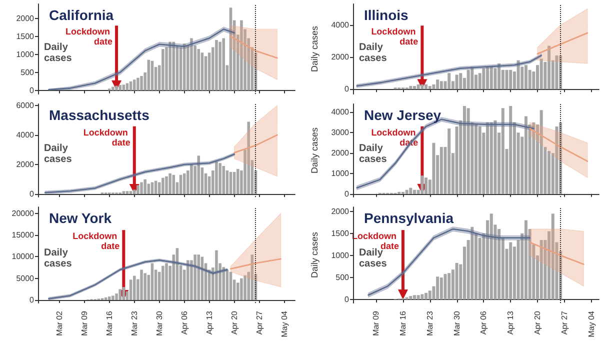 This screenshot has height=343, width=607. I want to click on y-tick-label: 10000, so click(23, 257).